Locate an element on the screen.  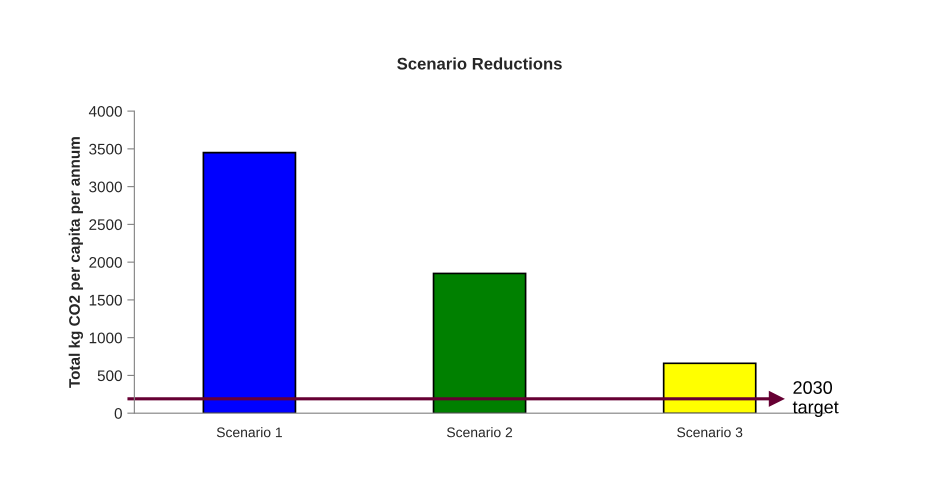
y-tick-label: 3000 is located at coordinates (105, 186).